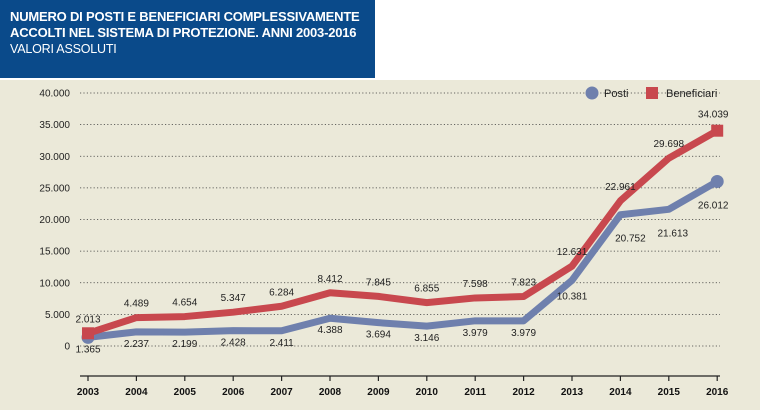 This screenshot has width=768, height=410. I want to click on y-tick-label-0: 0, so click(67, 347).